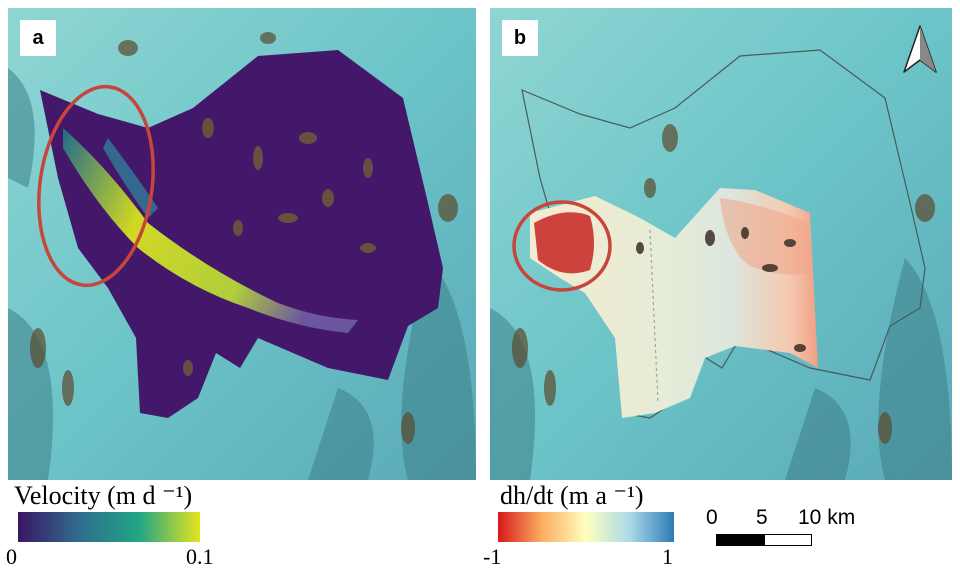 The image size is (960, 572). Describe the element at coordinates (712, 517) in the screenshot. I see `scale-label-0: 0` at that location.